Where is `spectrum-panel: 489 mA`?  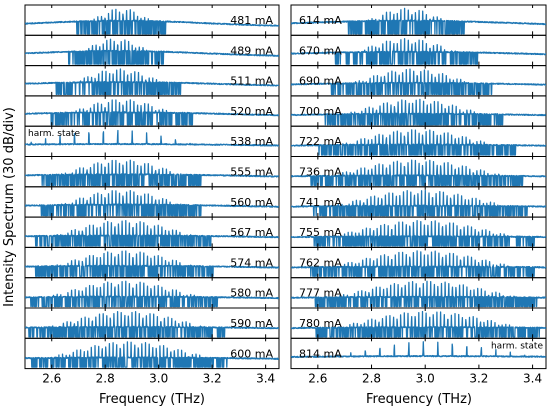 spectrum-panel: 489 mA is located at coordinates (152, 50).